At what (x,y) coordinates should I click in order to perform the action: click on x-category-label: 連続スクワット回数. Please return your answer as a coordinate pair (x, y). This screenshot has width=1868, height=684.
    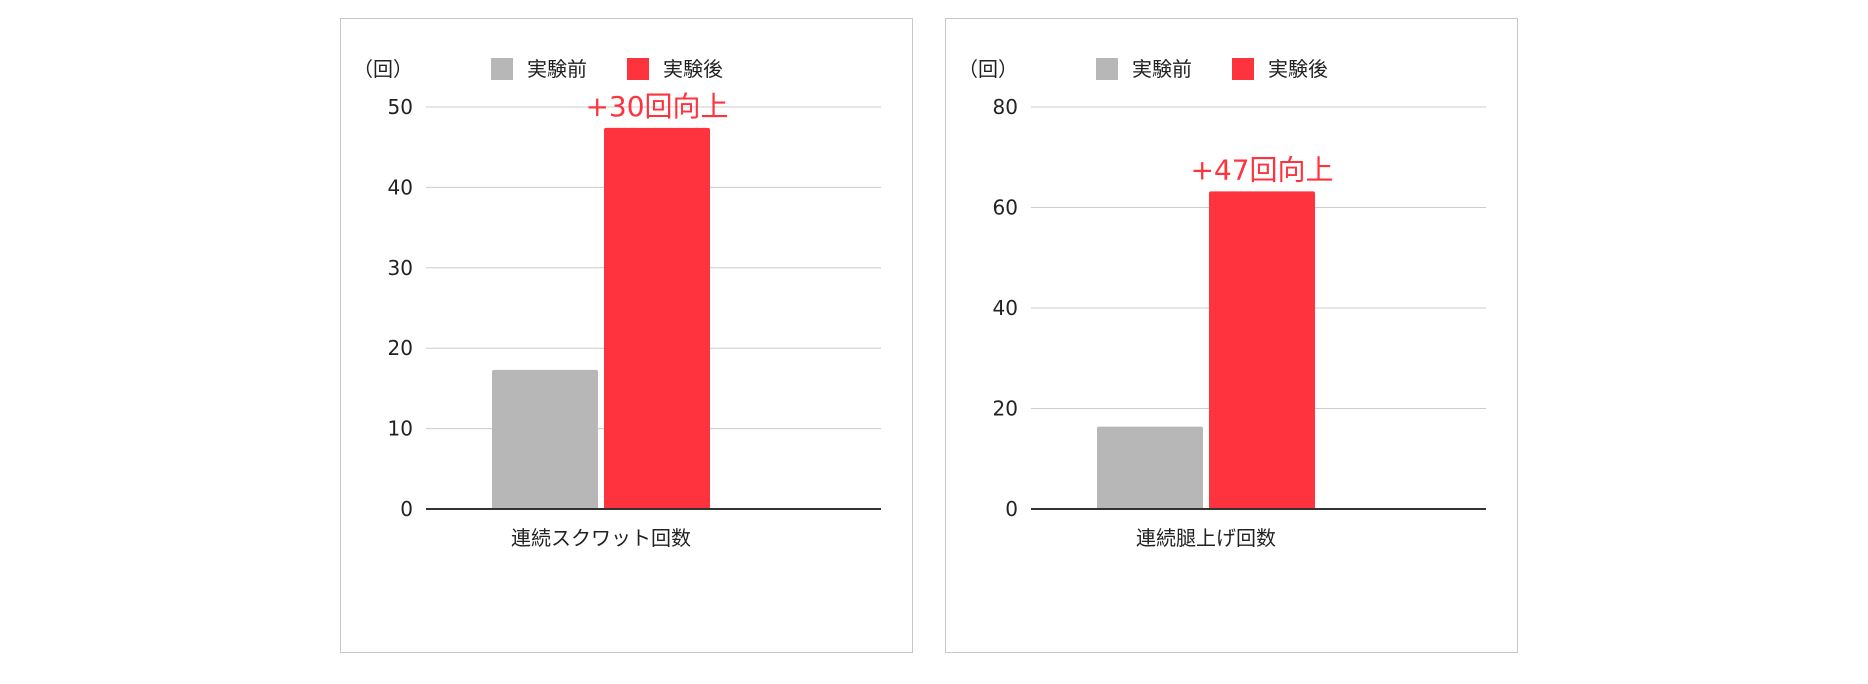
    Looking at the image, I should click on (601, 538).